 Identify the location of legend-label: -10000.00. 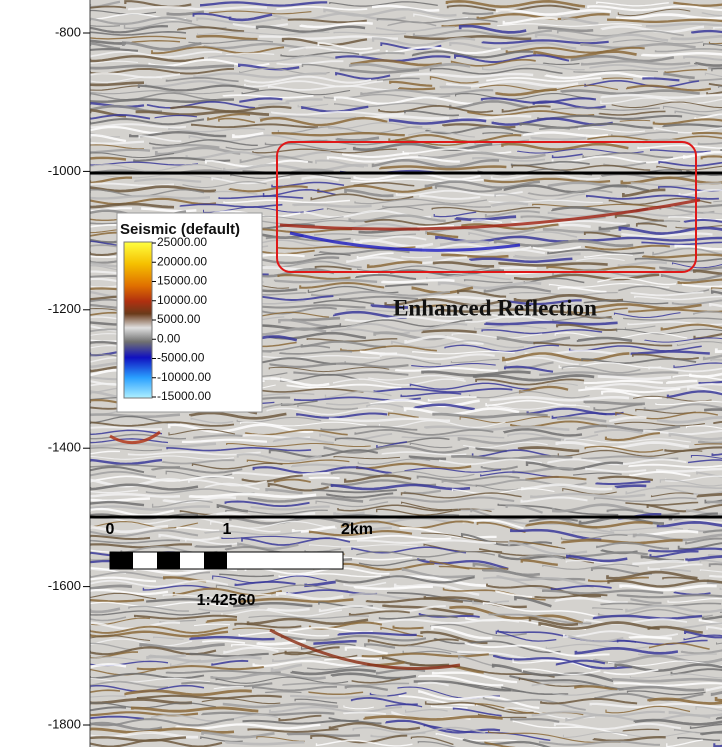
(184, 377).